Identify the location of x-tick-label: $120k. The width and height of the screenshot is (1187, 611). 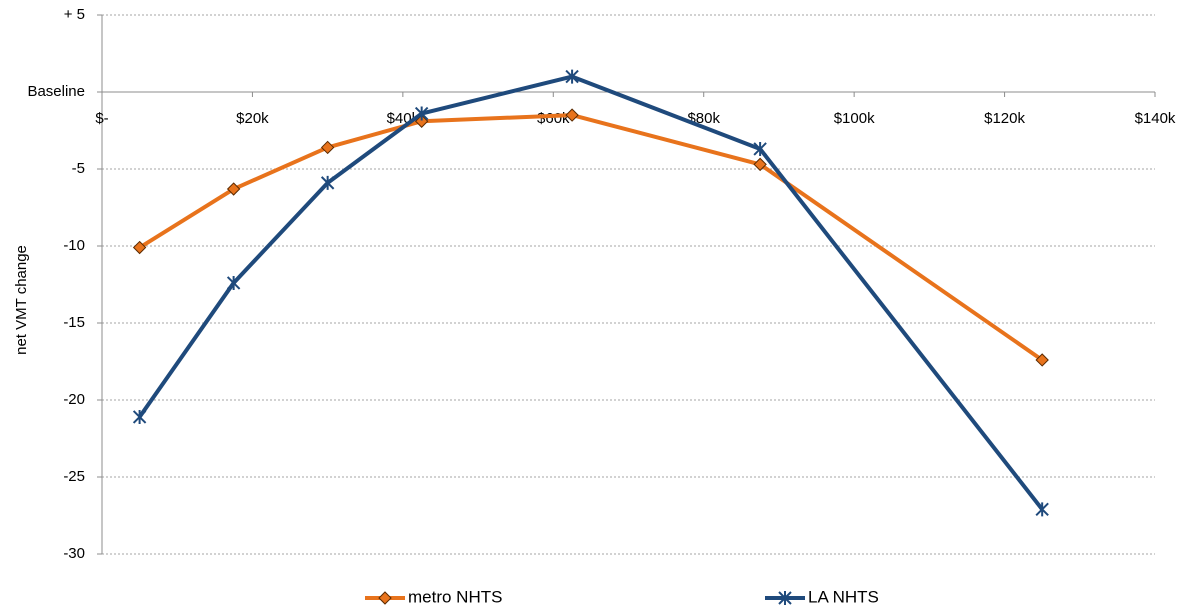
(1004, 118).